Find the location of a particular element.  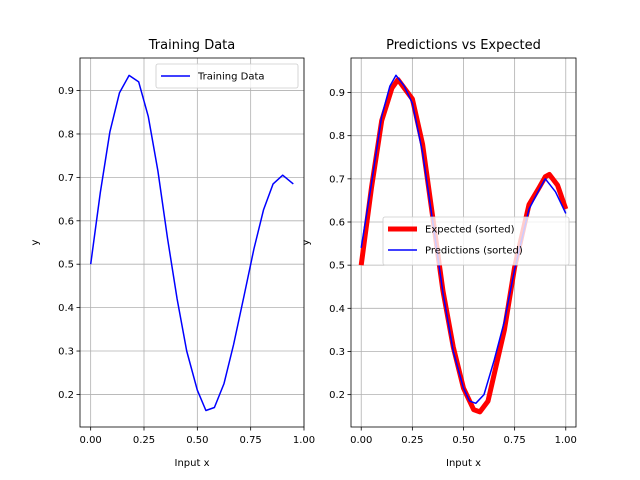

legend-label: Predictions (sorted) is located at coordinates (474, 251).